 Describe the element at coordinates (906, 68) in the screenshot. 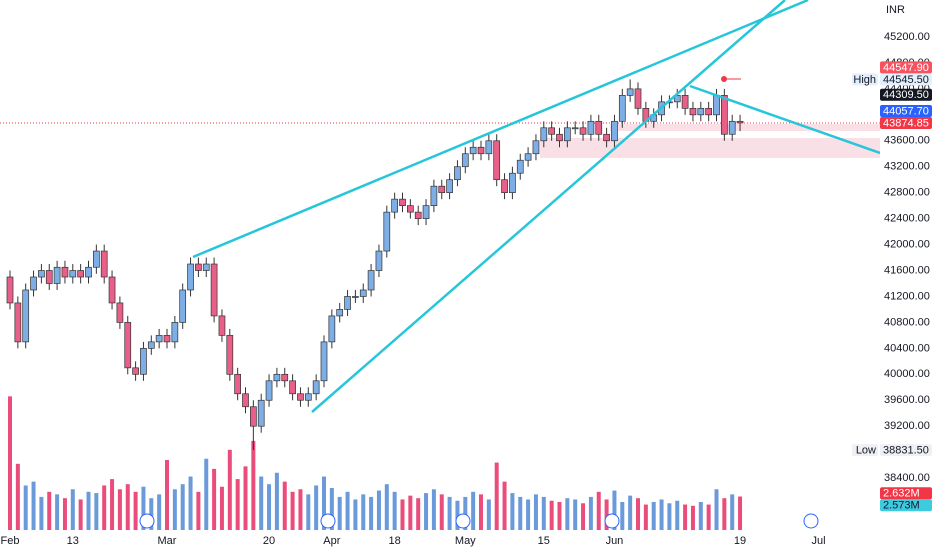

I see `price-tag-label: 44547.90` at that location.